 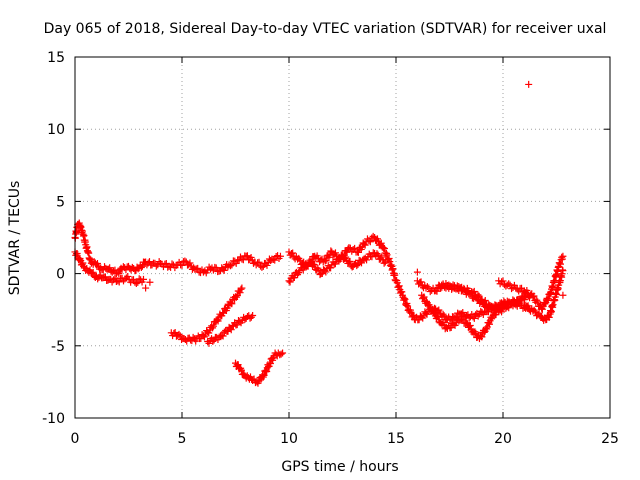 What do you see at coordinates (56, 58) in the screenshot?
I see `y-tick-label: 15` at bounding box center [56, 58].